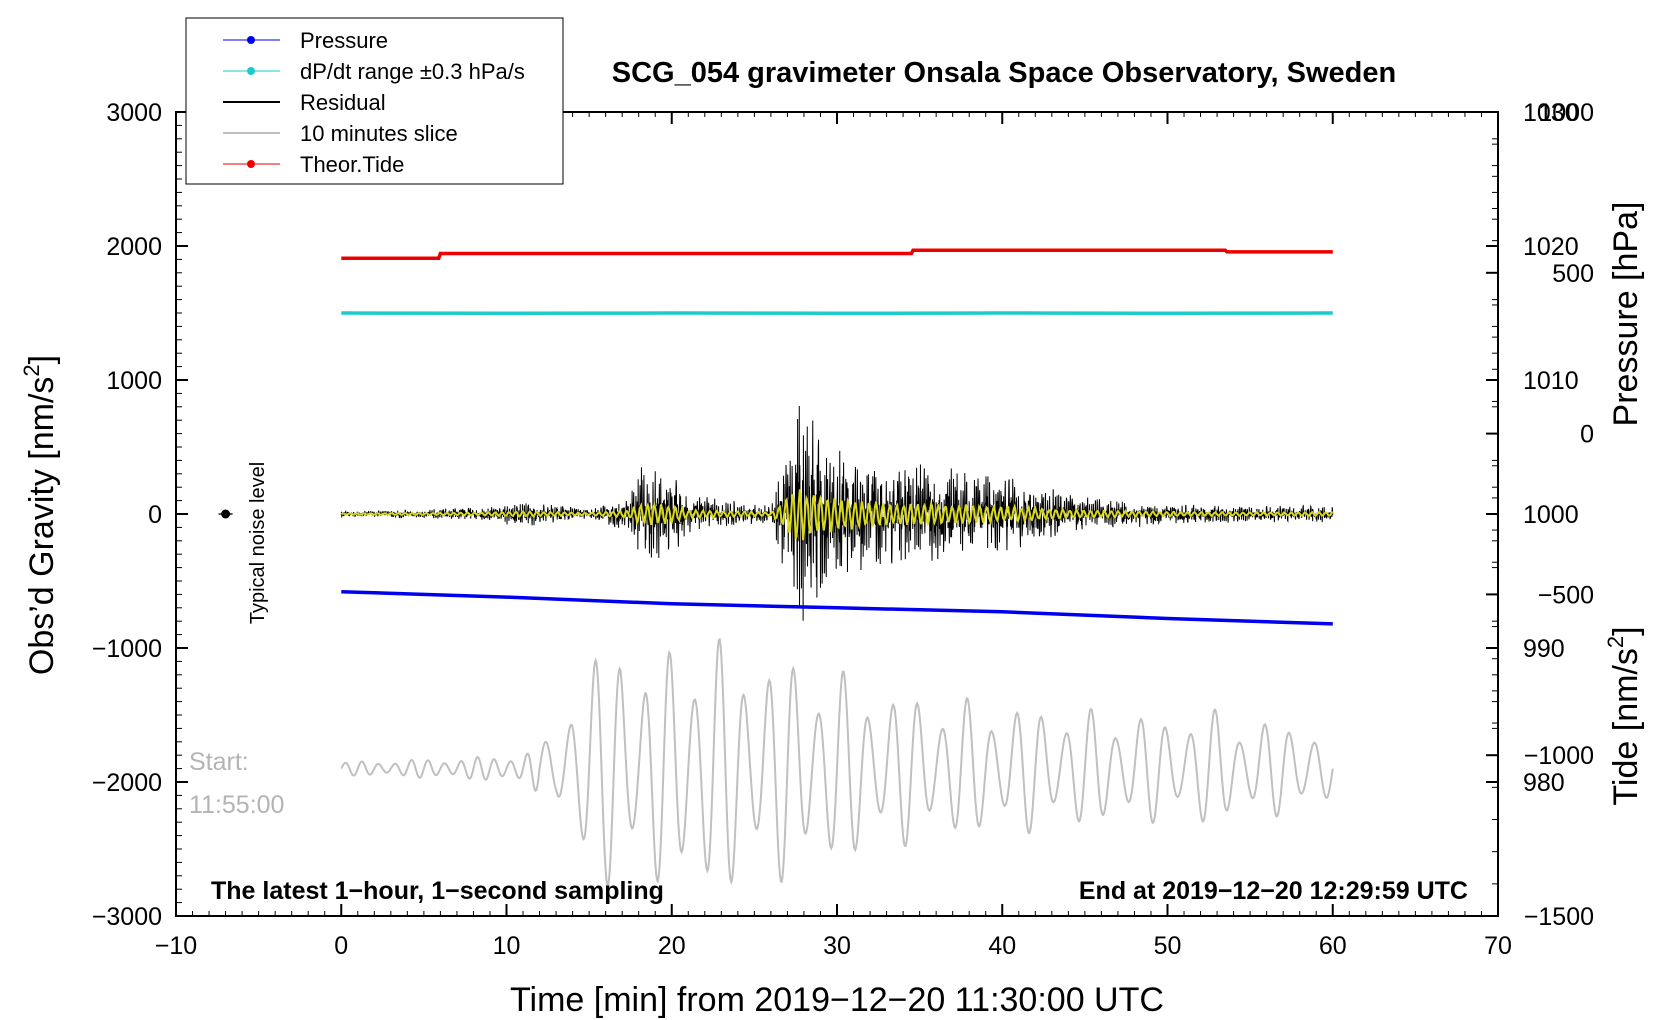 Image resolution: width=1676 pixels, height=1020 pixels. What do you see at coordinates (1551, 381) in the screenshot?
I see `pressure-tick-label: 1010` at bounding box center [1551, 381].